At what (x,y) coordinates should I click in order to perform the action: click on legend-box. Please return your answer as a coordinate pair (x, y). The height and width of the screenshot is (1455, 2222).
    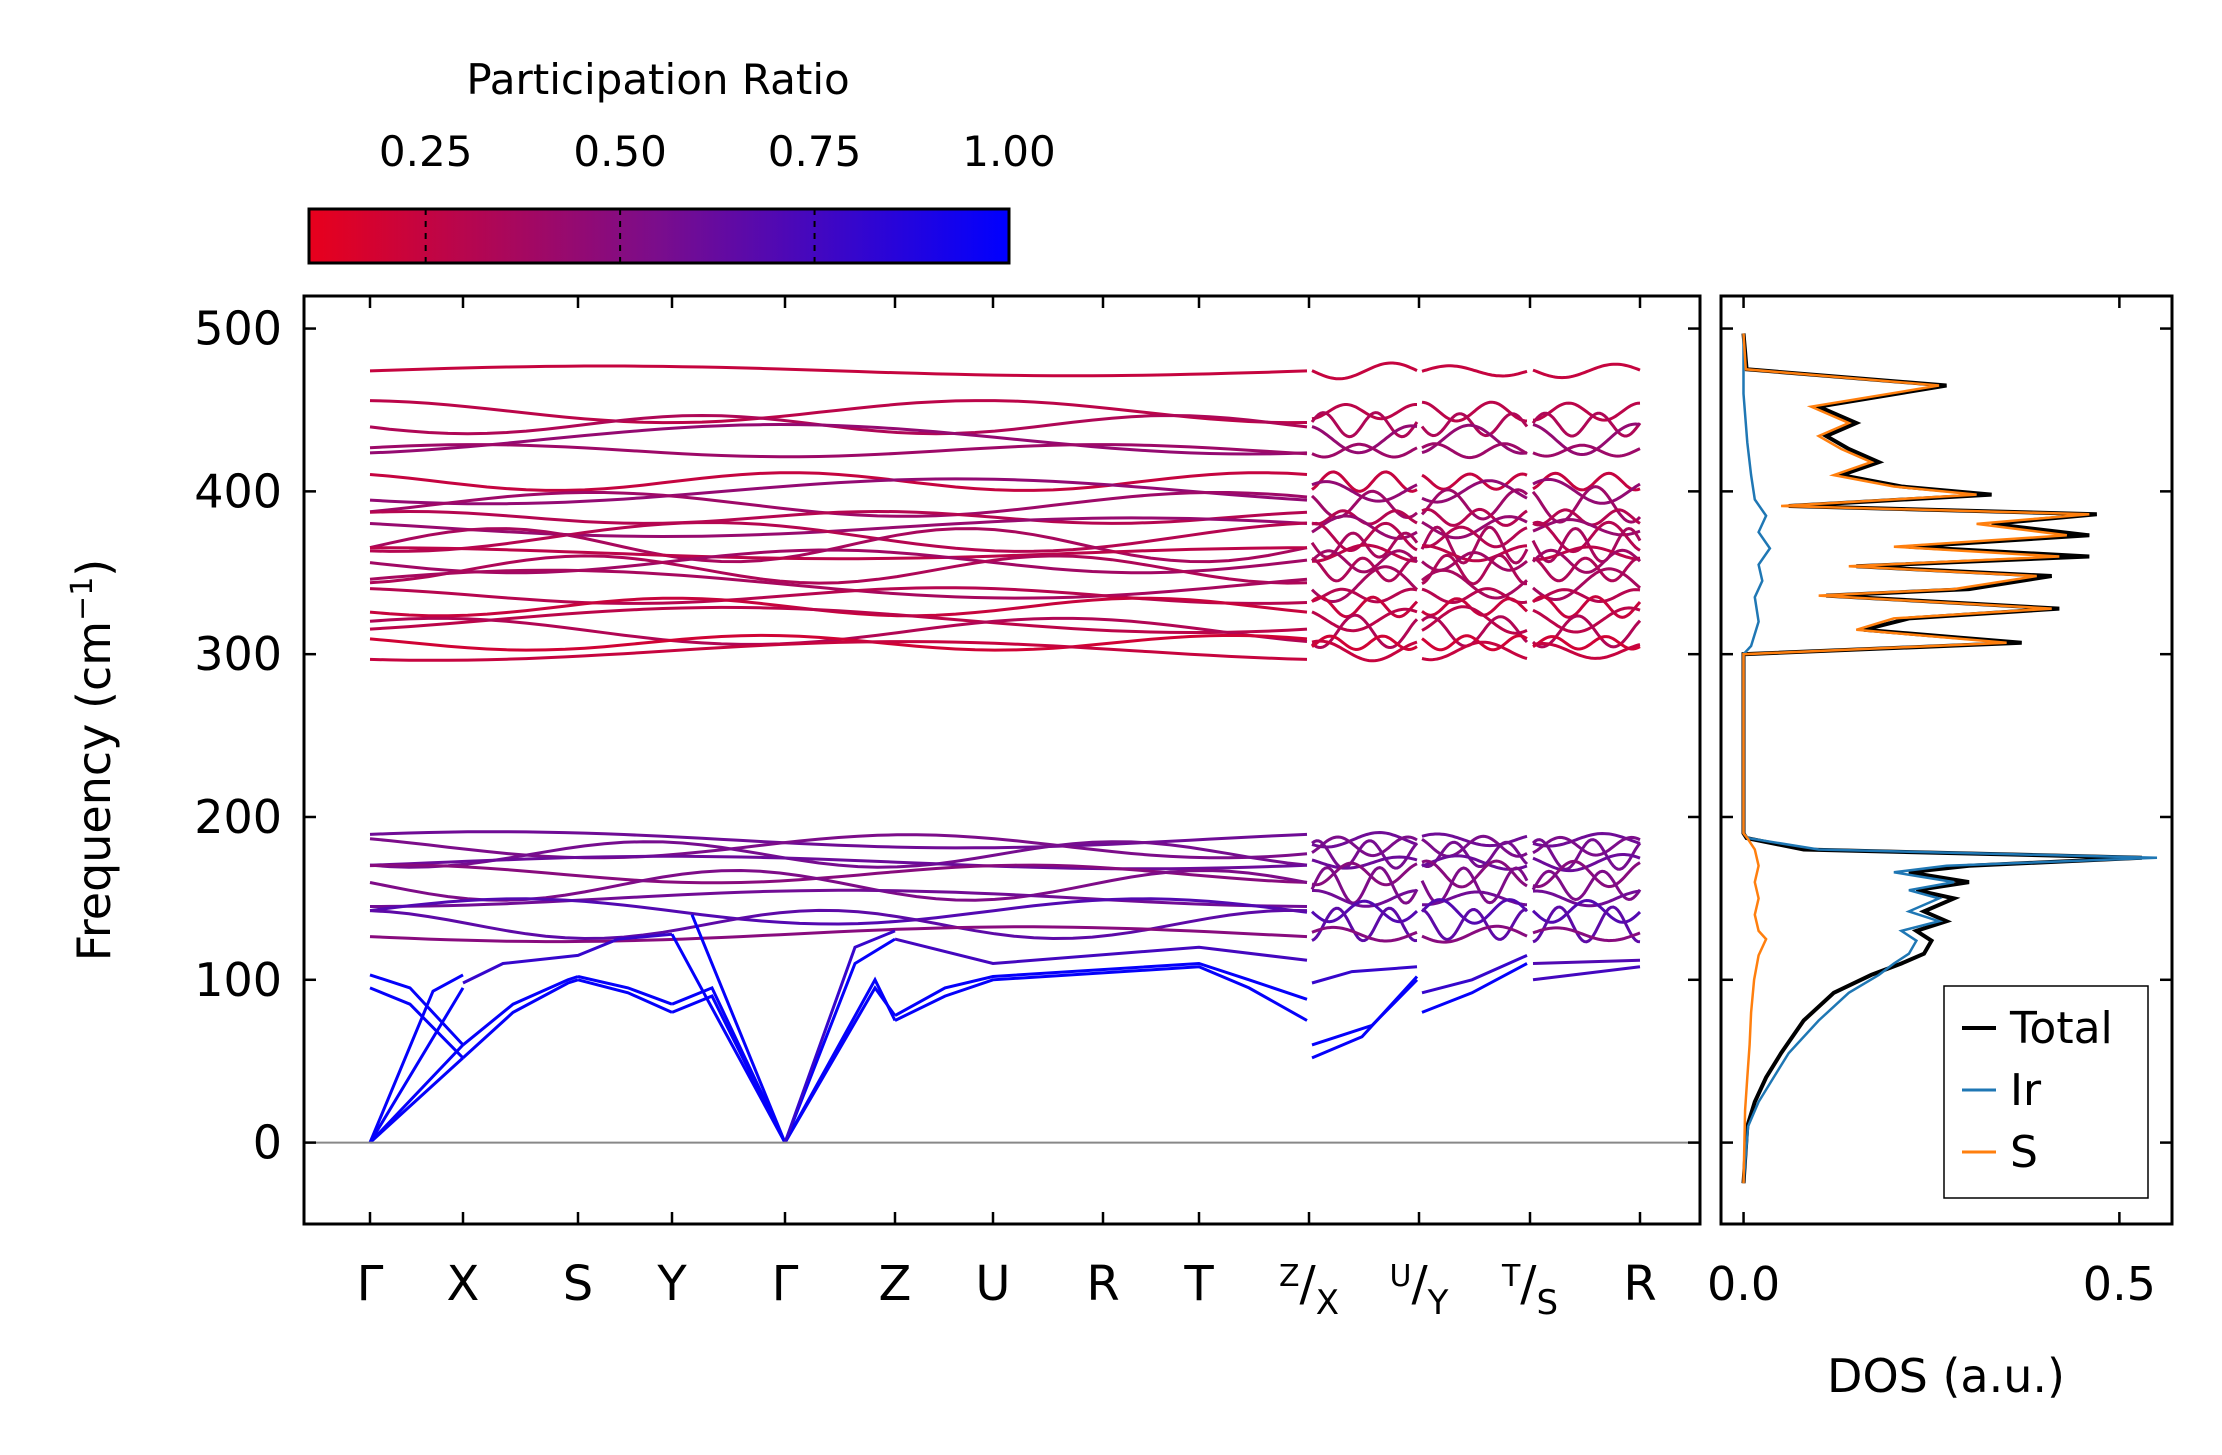
    Looking at the image, I should click on (2046, 1092).